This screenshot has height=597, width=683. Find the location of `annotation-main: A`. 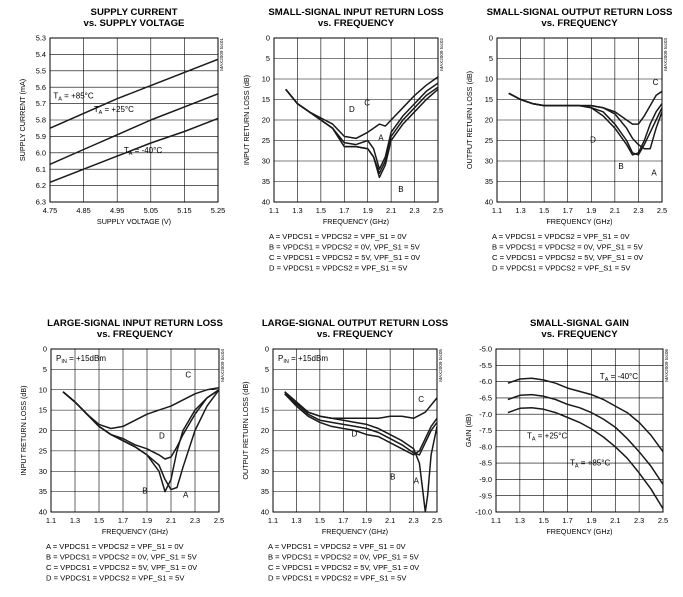

annotation-main: A is located at coordinates (381, 138).